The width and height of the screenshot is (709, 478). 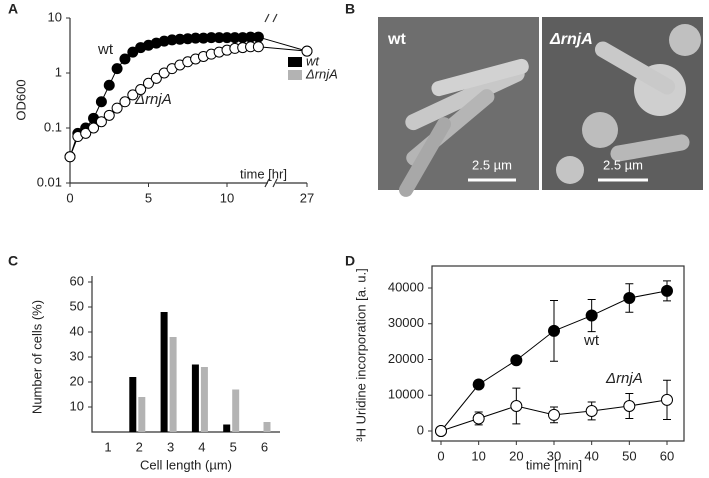 What do you see at coordinates (77, 355) in the screenshot?
I see `y-tick-label: 30` at bounding box center [77, 355].